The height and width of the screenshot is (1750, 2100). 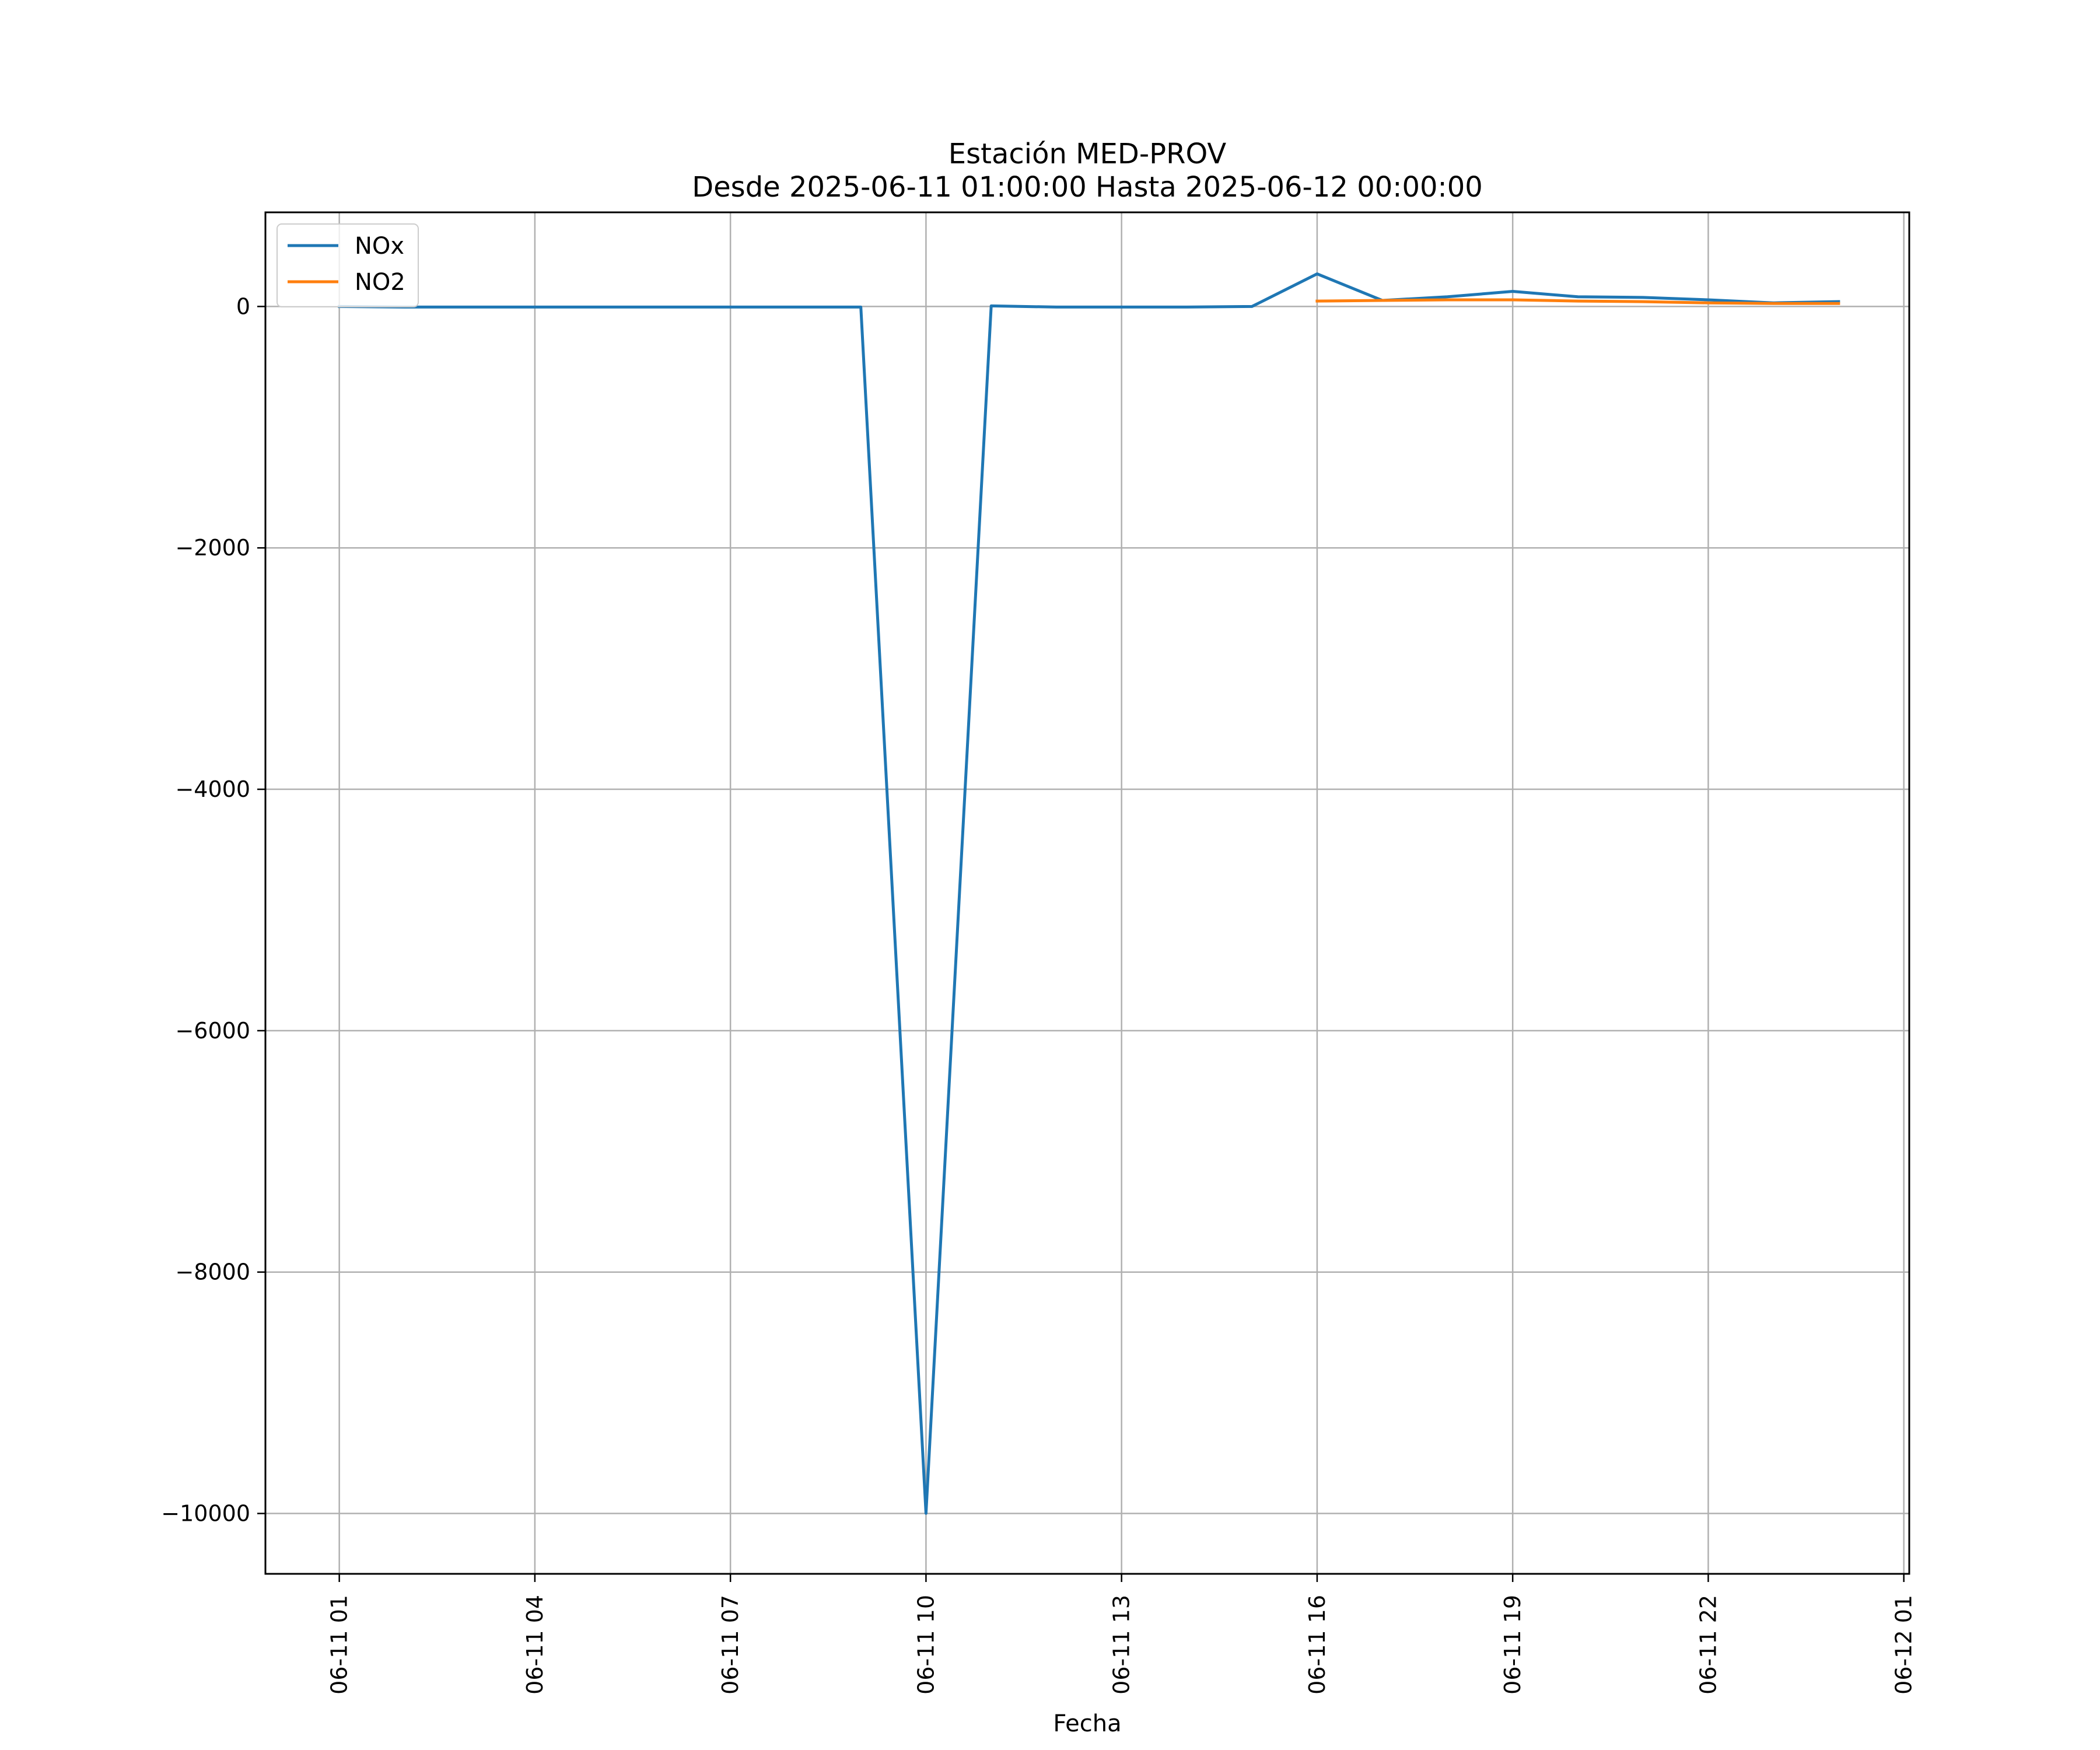 I want to click on legend-label-nox: NOx, so click(x=379, y=246).